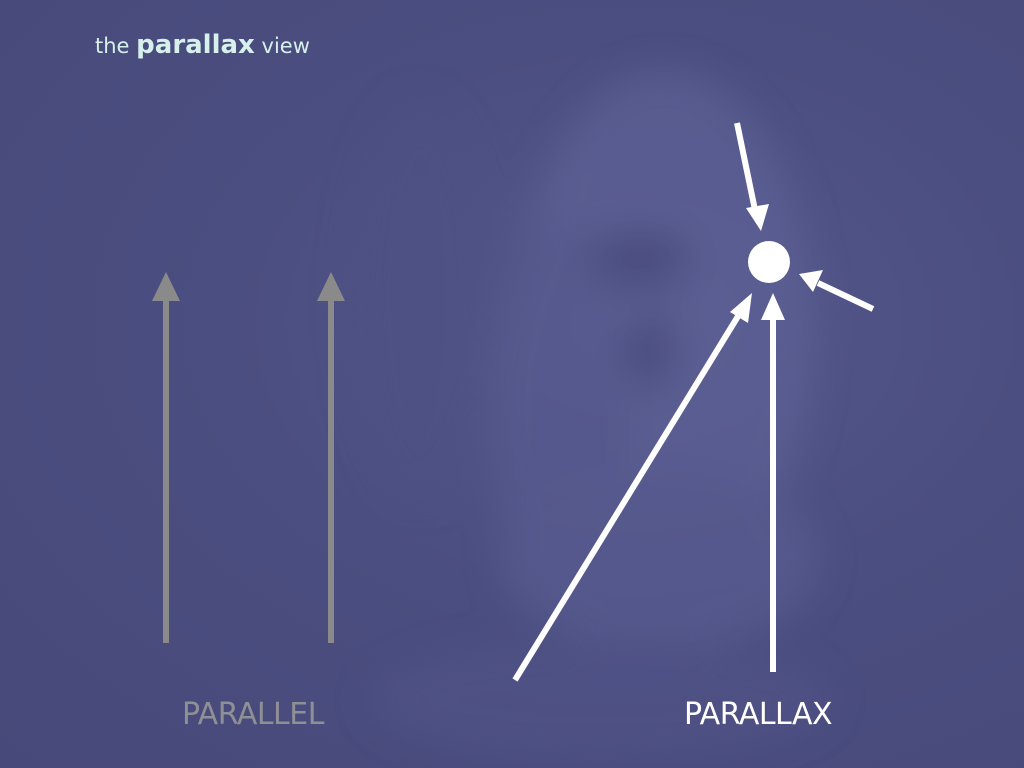 Image resolution: width=1024 pixels, height=768 pixels. What do you see at coordinates (195, 45) in the screenshot?
I see `title-emphasis: parallax` at bounding box center [195, 45].